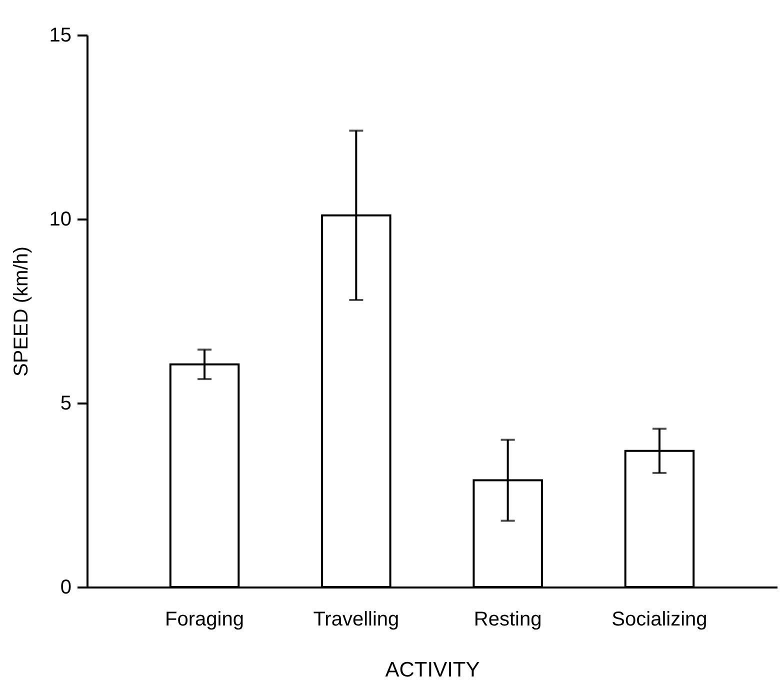  I want to click on x-tick-label: Socializing, so click(660, 619).